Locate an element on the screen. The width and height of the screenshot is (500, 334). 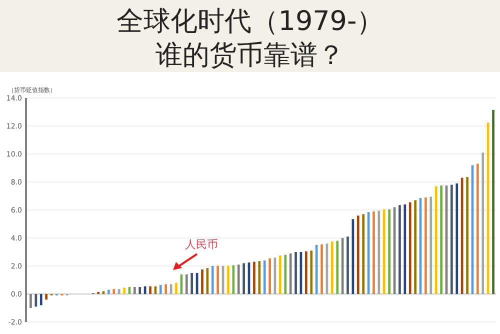
chart-subtitle: 谁的货币靠谱？ is located at coordinates (250, 55).